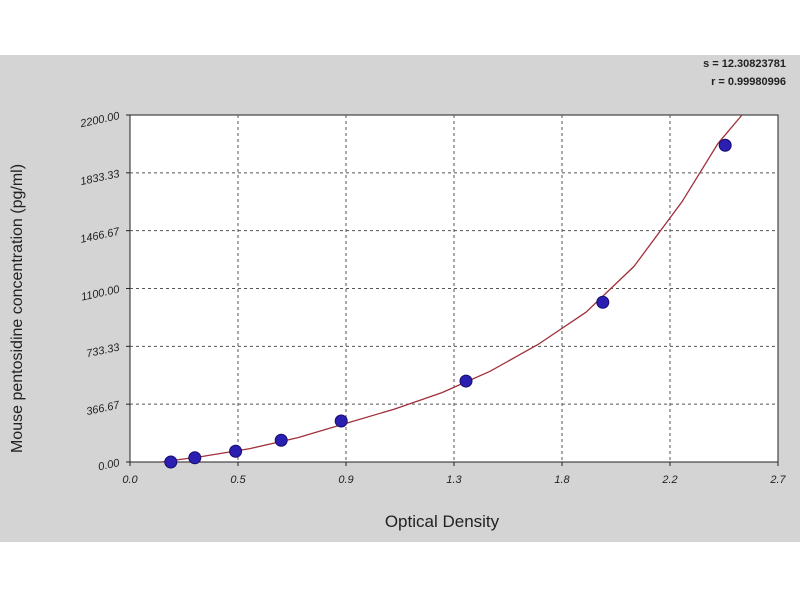  What do you see at coordinates (100, 236) in the screenshot?
I see `y-tick-label: 1466.67` at bounding box center [100, 236].